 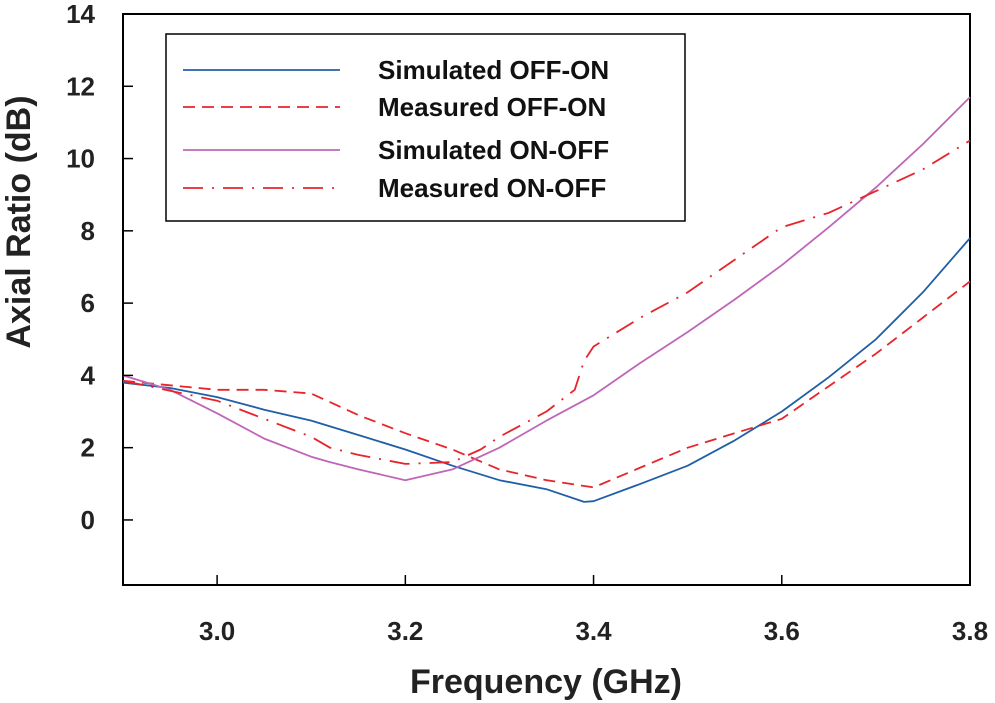 What do you see at coordinates (593, 631) in the screenshot?
I see `x-tick-label: 3.4` at bounding box center [593, 631].